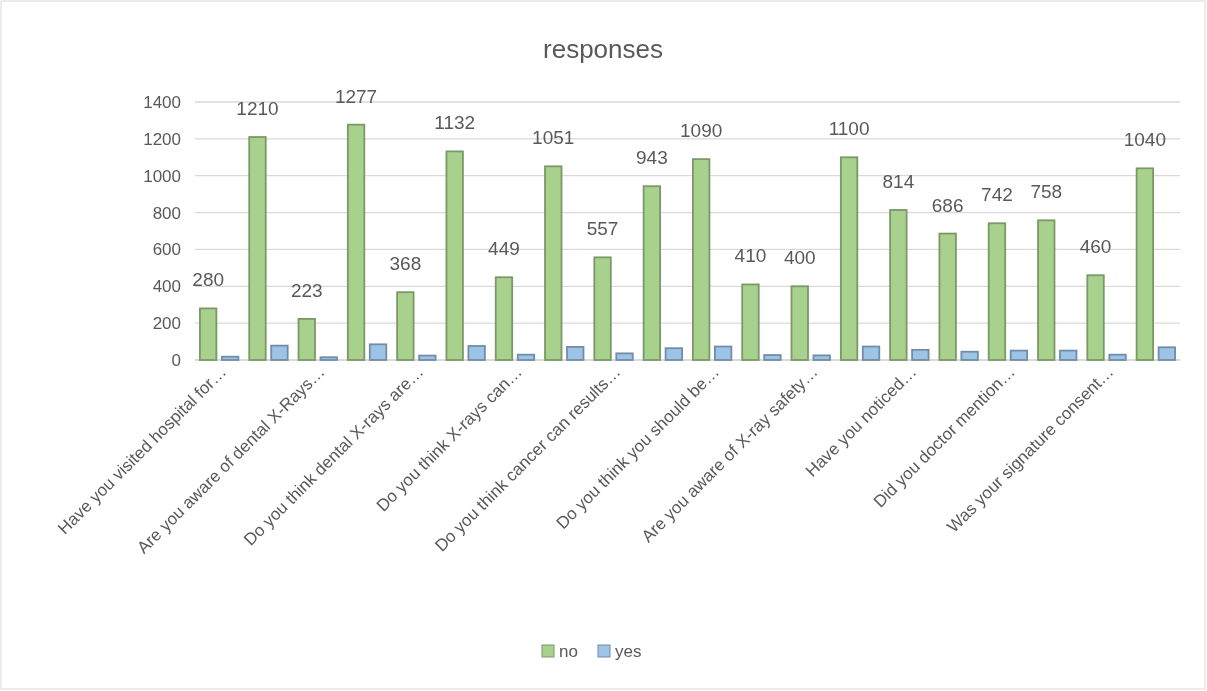  Describe the element at coordinates (1095, 247) in the screenshot. I see `data-label: 460` at that location.